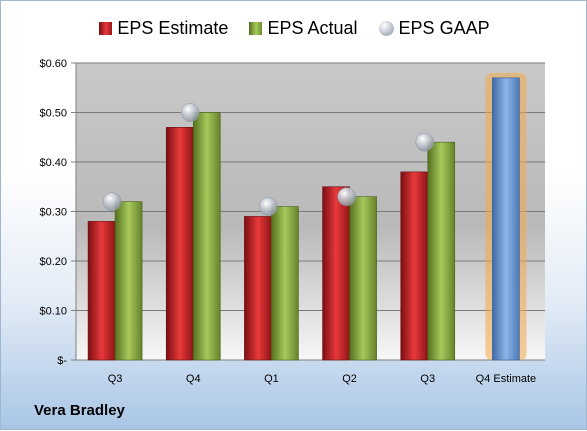 This screenshot has width=587, height=431. I want to click on legend-label-actual: EPS Actual, so click(312, 27).